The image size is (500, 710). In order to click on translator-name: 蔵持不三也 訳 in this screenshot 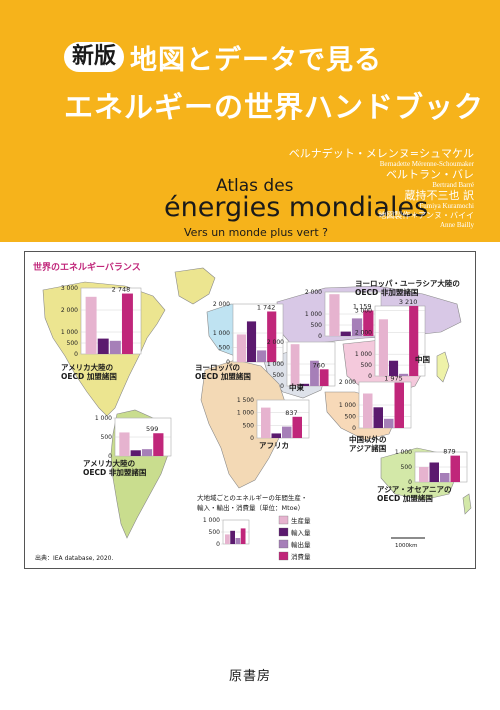, I will do `click(439, 195)`.